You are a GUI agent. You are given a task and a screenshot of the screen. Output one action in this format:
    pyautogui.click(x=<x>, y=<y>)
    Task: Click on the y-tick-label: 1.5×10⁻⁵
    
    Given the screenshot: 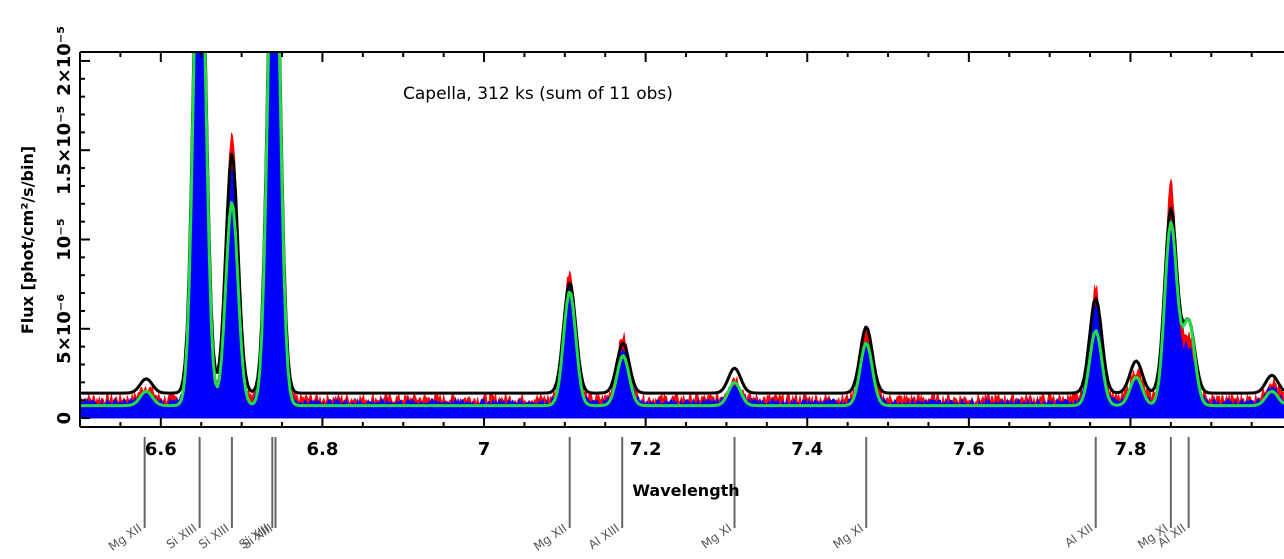 What is the action you would take?
    pyautogui.click(x=64, y=149)
    